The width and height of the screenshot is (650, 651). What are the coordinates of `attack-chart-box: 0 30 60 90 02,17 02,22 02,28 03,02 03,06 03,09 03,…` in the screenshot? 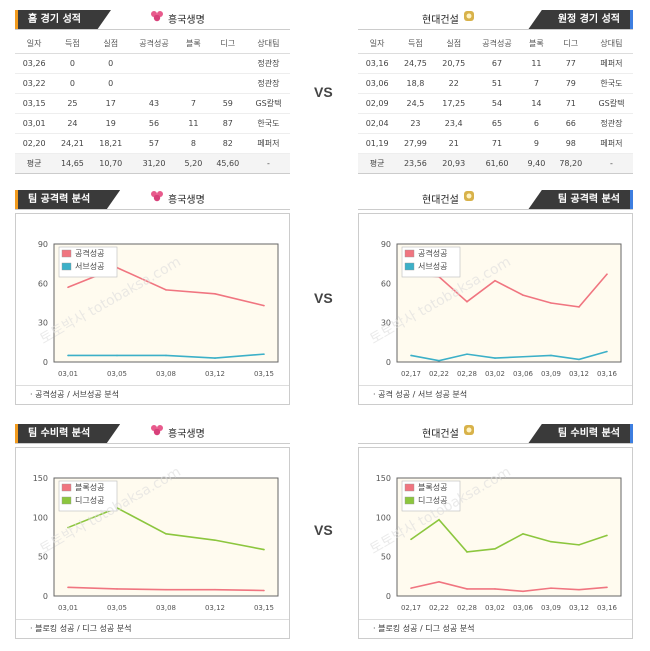 It's located at (495, 309).